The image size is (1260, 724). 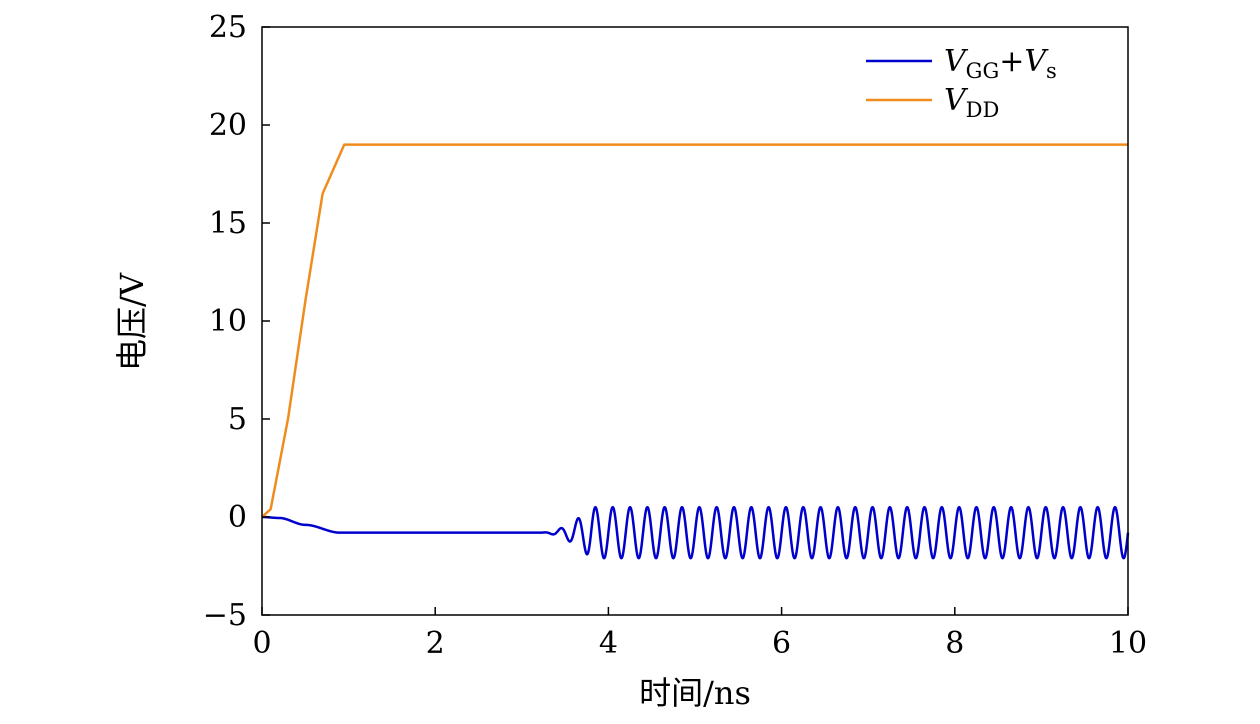 I want to click on y-tick-label: 15, so click(x=228, y=223).